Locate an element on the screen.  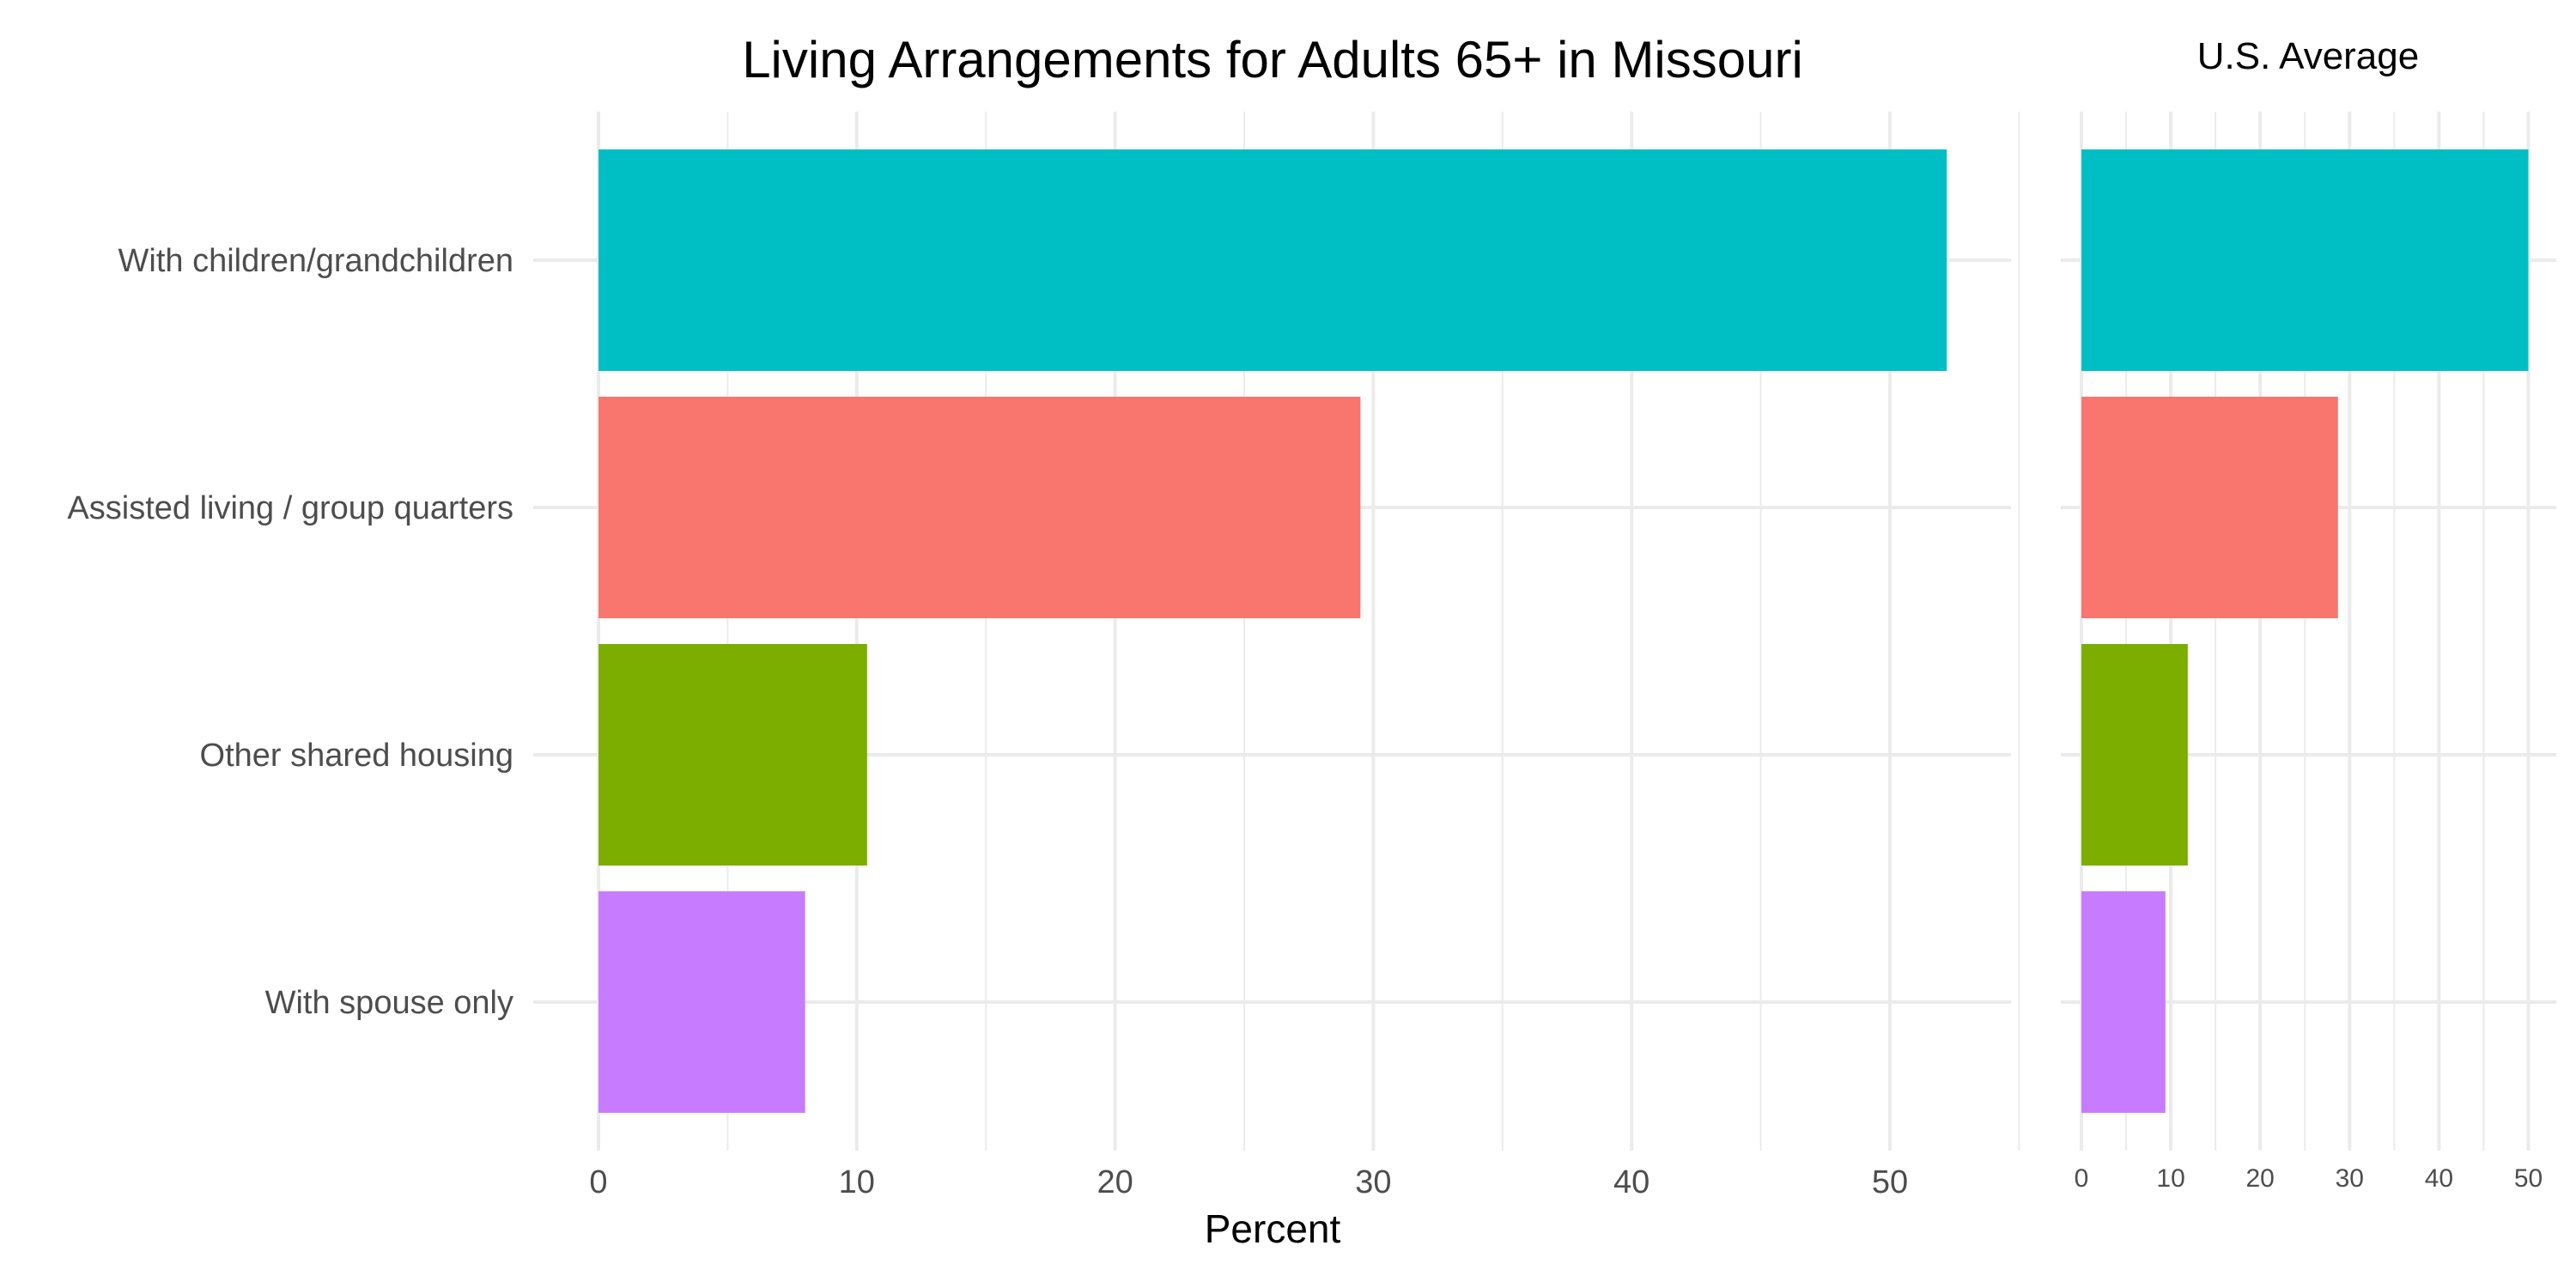
us-average-x-tick-10: 10 is located at coordinates (2170, 1178).